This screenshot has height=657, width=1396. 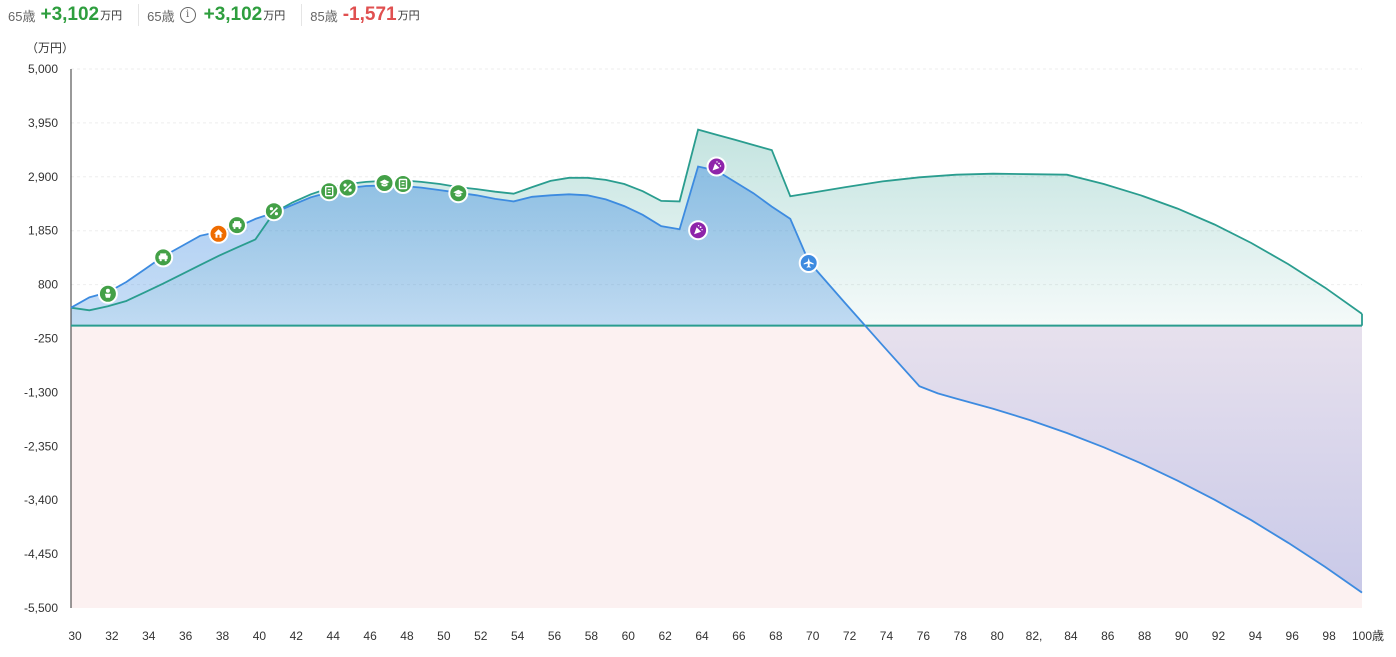 What do you see at coordinates (776, 636) in the screenshot?
I see `x-tick-label: 68` at bounding box center [776, 636].